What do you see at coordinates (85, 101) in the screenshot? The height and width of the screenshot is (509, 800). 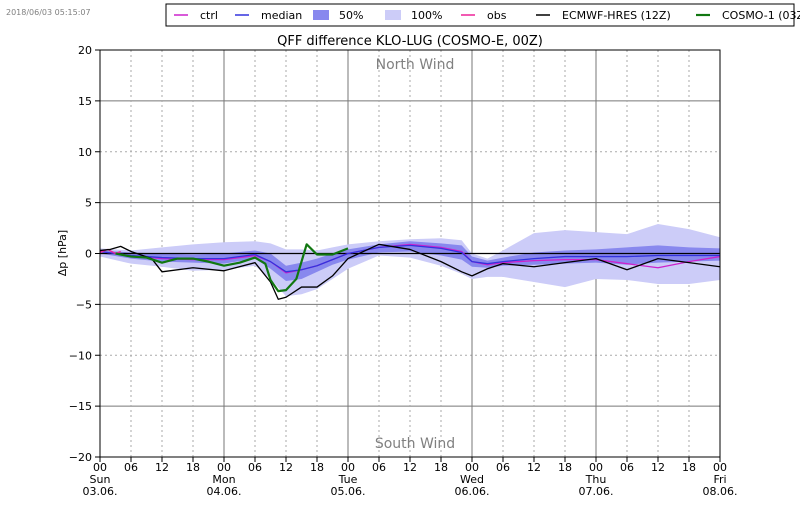 I see `y-tick-label: 15` at bounding box center [85, 101].